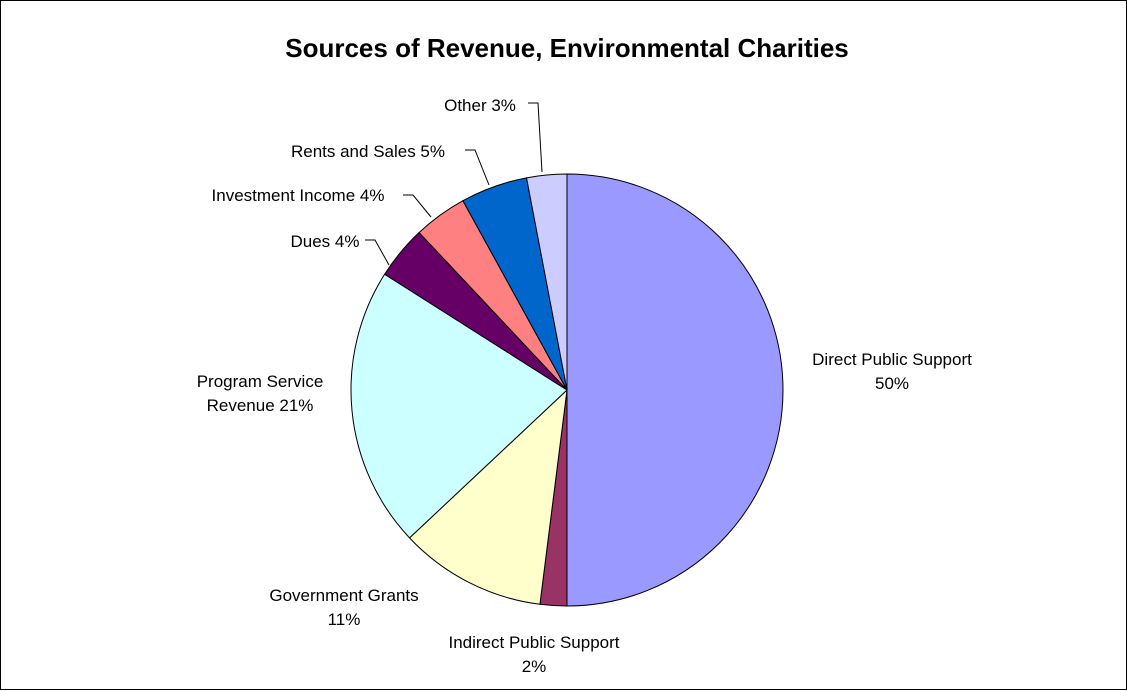 The image size is (1127, 691). I want to click on pie-slice-other, so click(546, 282).